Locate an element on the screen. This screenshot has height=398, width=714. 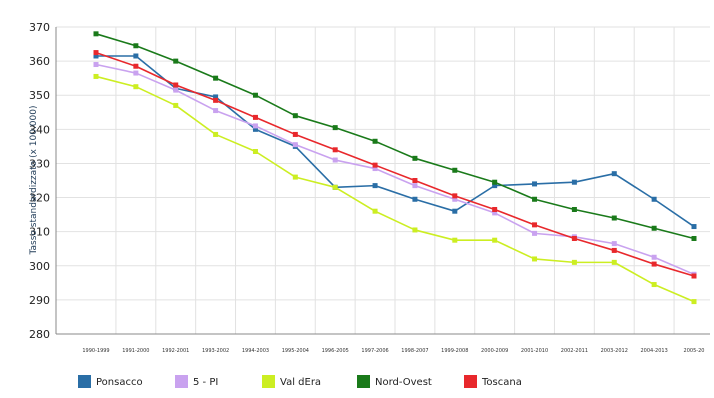
y-tick-label: 310 is located at coordinates (39, 232).